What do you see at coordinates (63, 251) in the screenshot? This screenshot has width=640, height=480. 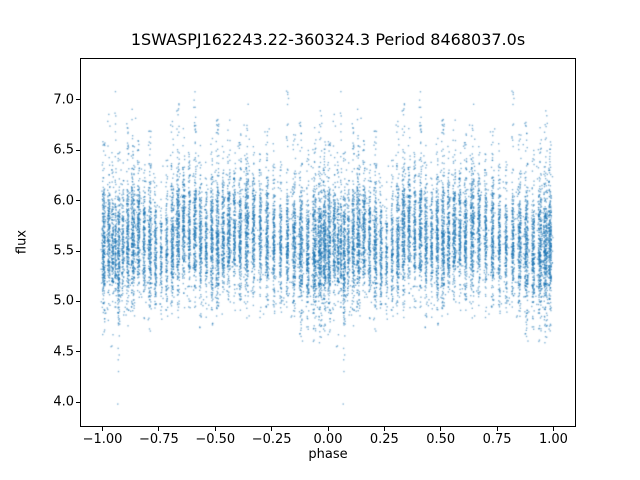 I see `y-tick-label: 5.5` at bounding box center [63, 251].